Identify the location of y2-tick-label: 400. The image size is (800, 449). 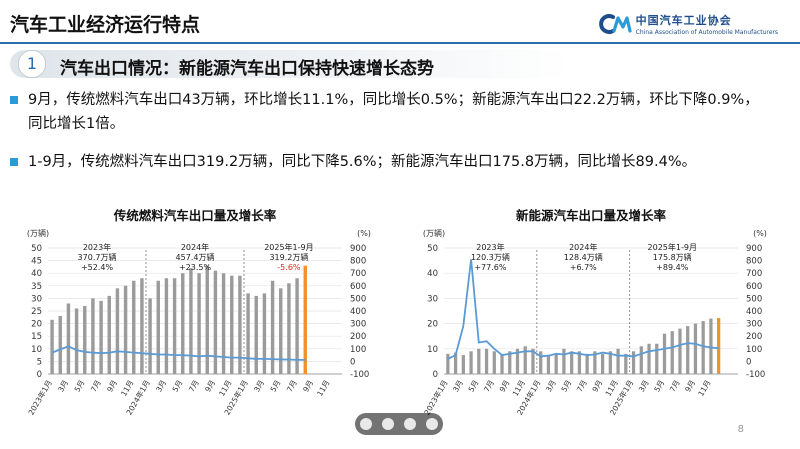
(754, 312).